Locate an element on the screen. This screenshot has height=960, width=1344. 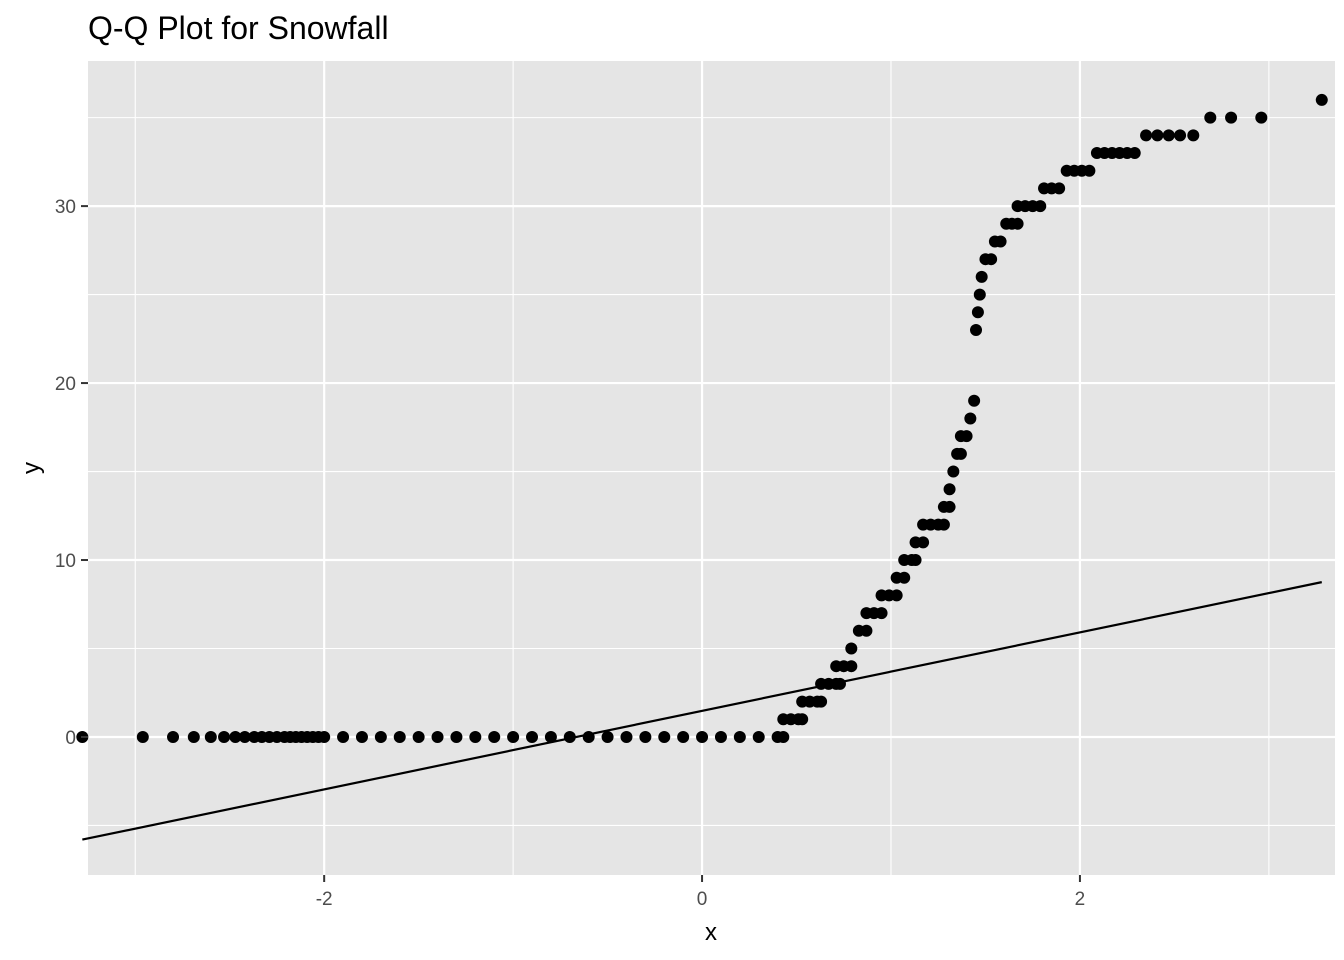
x-tick-label: -2 is located at coordinates (324, 899).